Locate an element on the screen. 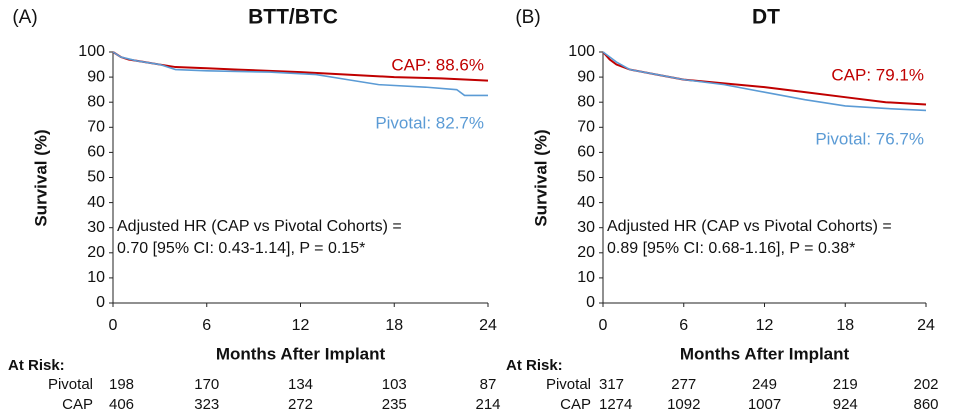 This screenshot has height=417, width=959. panel-label: (A) is located at coordinates (24, 17).